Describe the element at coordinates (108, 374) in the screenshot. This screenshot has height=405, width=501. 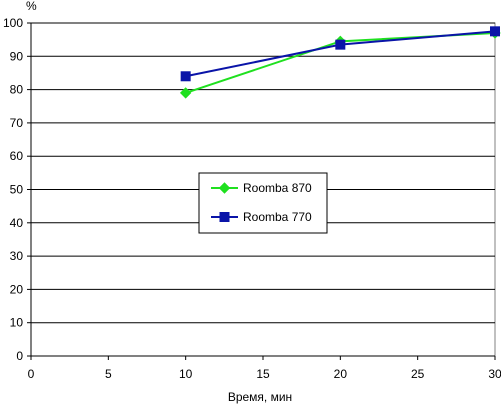
I see `x-tick-label: 5` at that location.